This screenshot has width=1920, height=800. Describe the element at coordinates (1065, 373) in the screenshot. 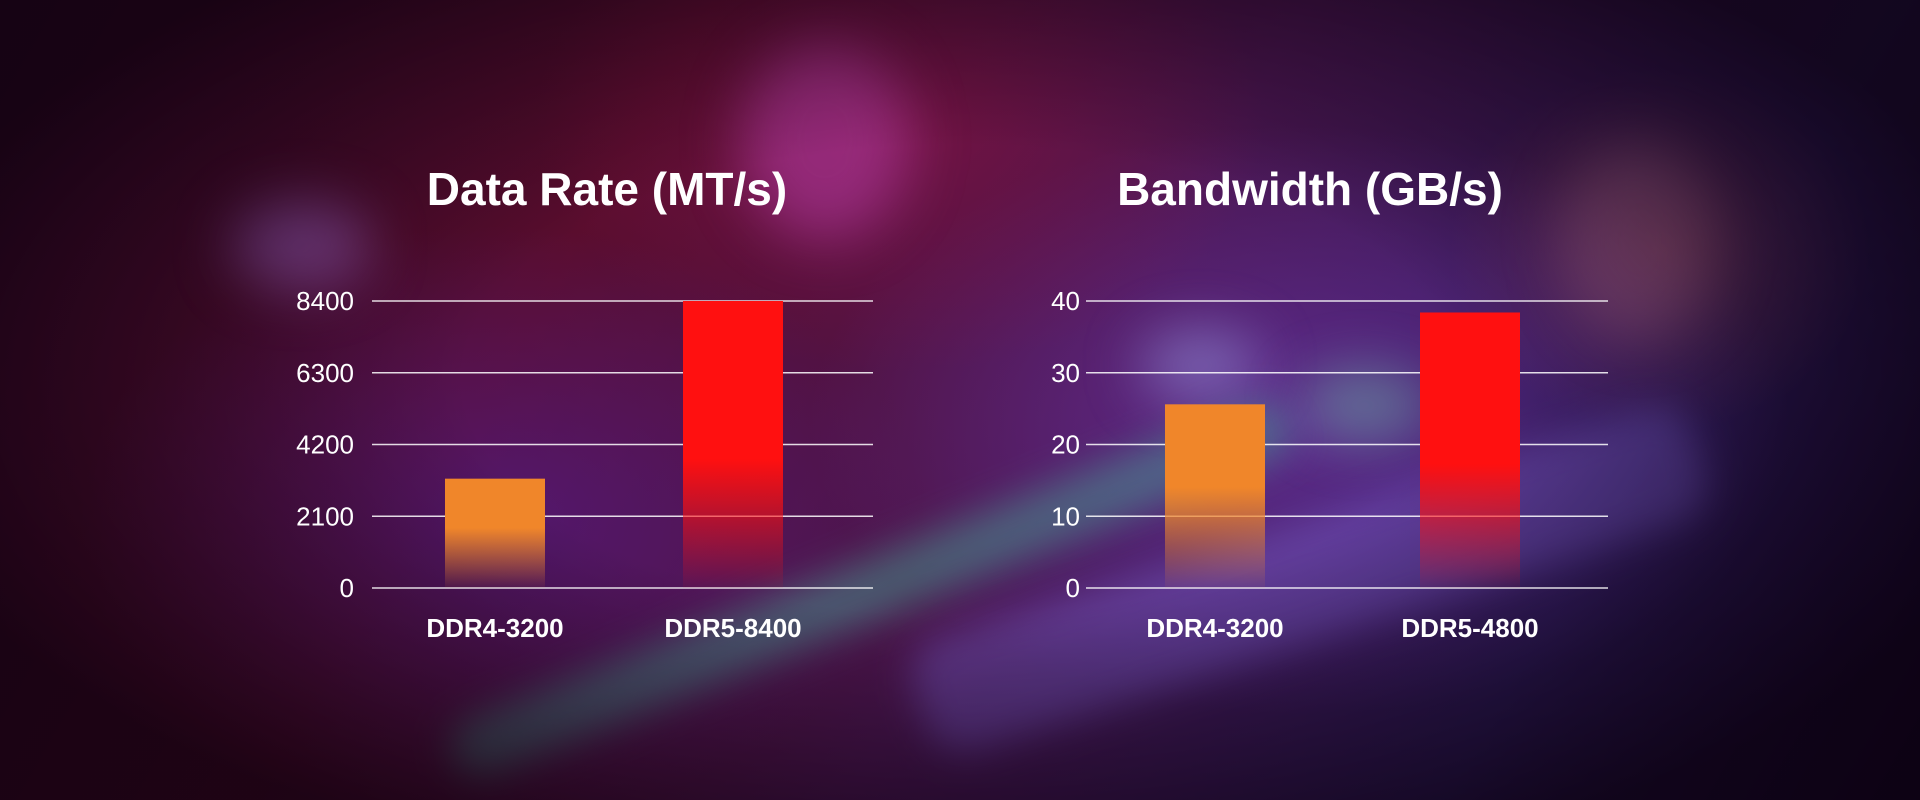

I see `y-tick-label: 30` at that location.